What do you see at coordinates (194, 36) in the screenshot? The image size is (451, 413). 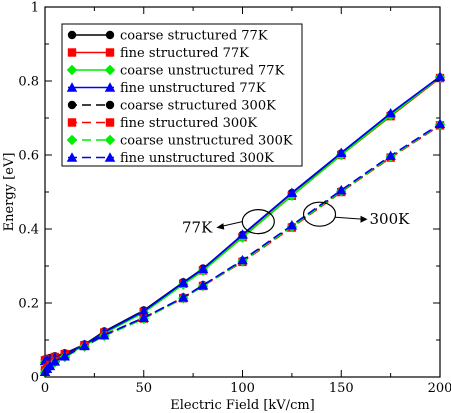 I see `legend-label: coarse structured 77K` at bounding box center [194, 36].